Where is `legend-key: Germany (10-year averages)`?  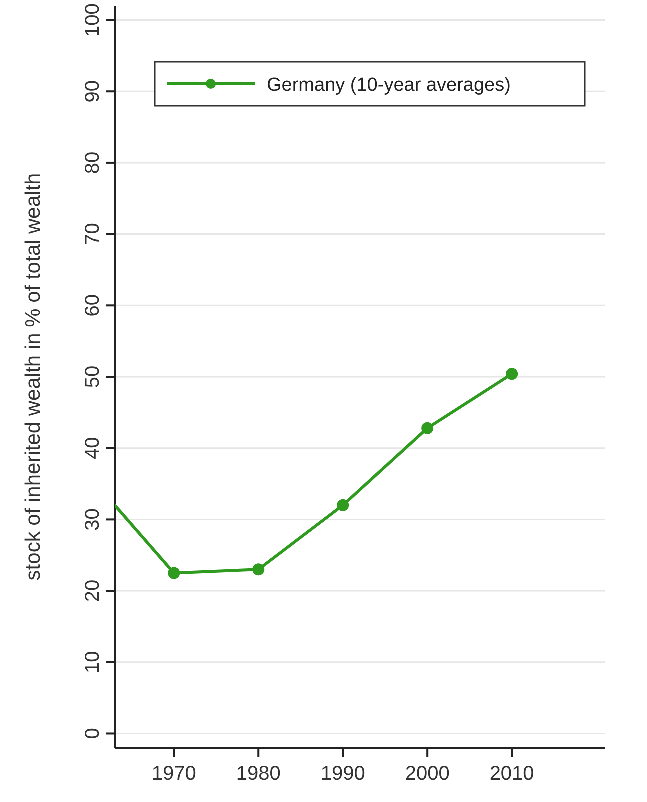
legend-key: Germany (10-year averages) is located at coordinates (339, 85).